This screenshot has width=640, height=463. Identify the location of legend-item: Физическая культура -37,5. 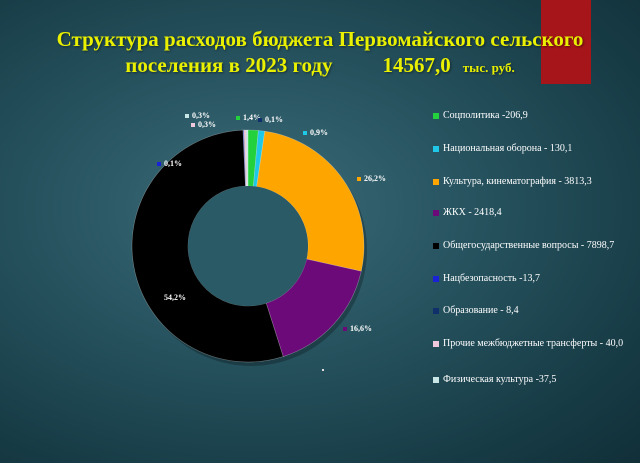
(533, 380).